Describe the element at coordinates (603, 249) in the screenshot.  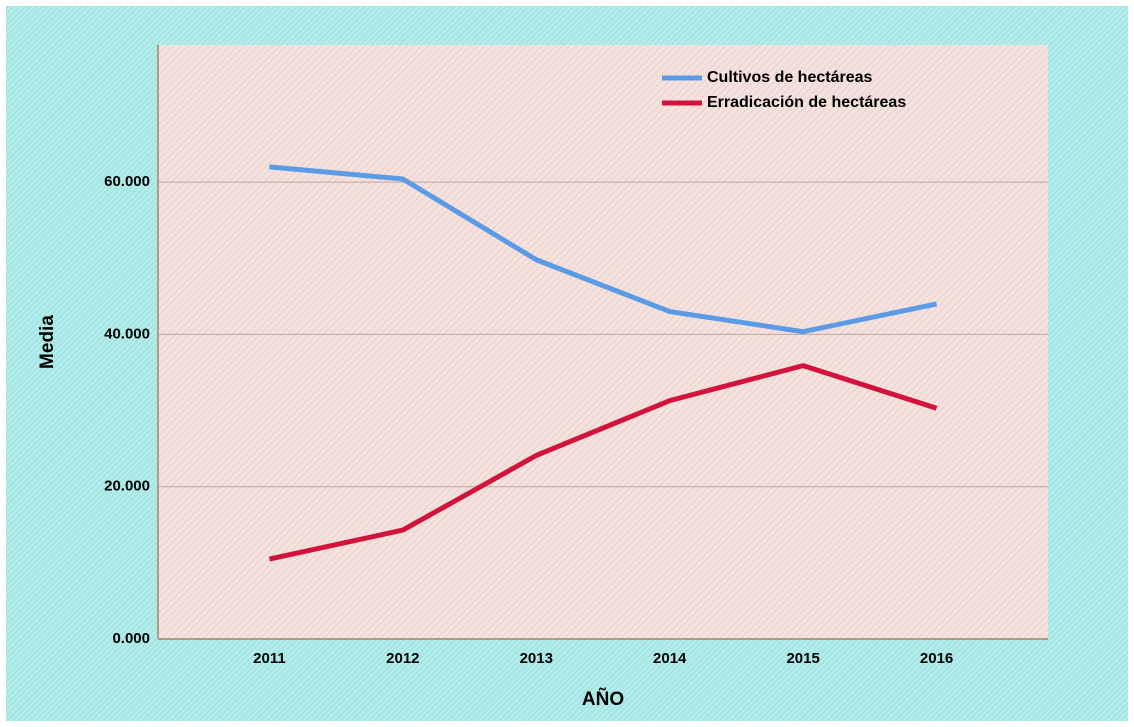
I see `series-line` at that location.